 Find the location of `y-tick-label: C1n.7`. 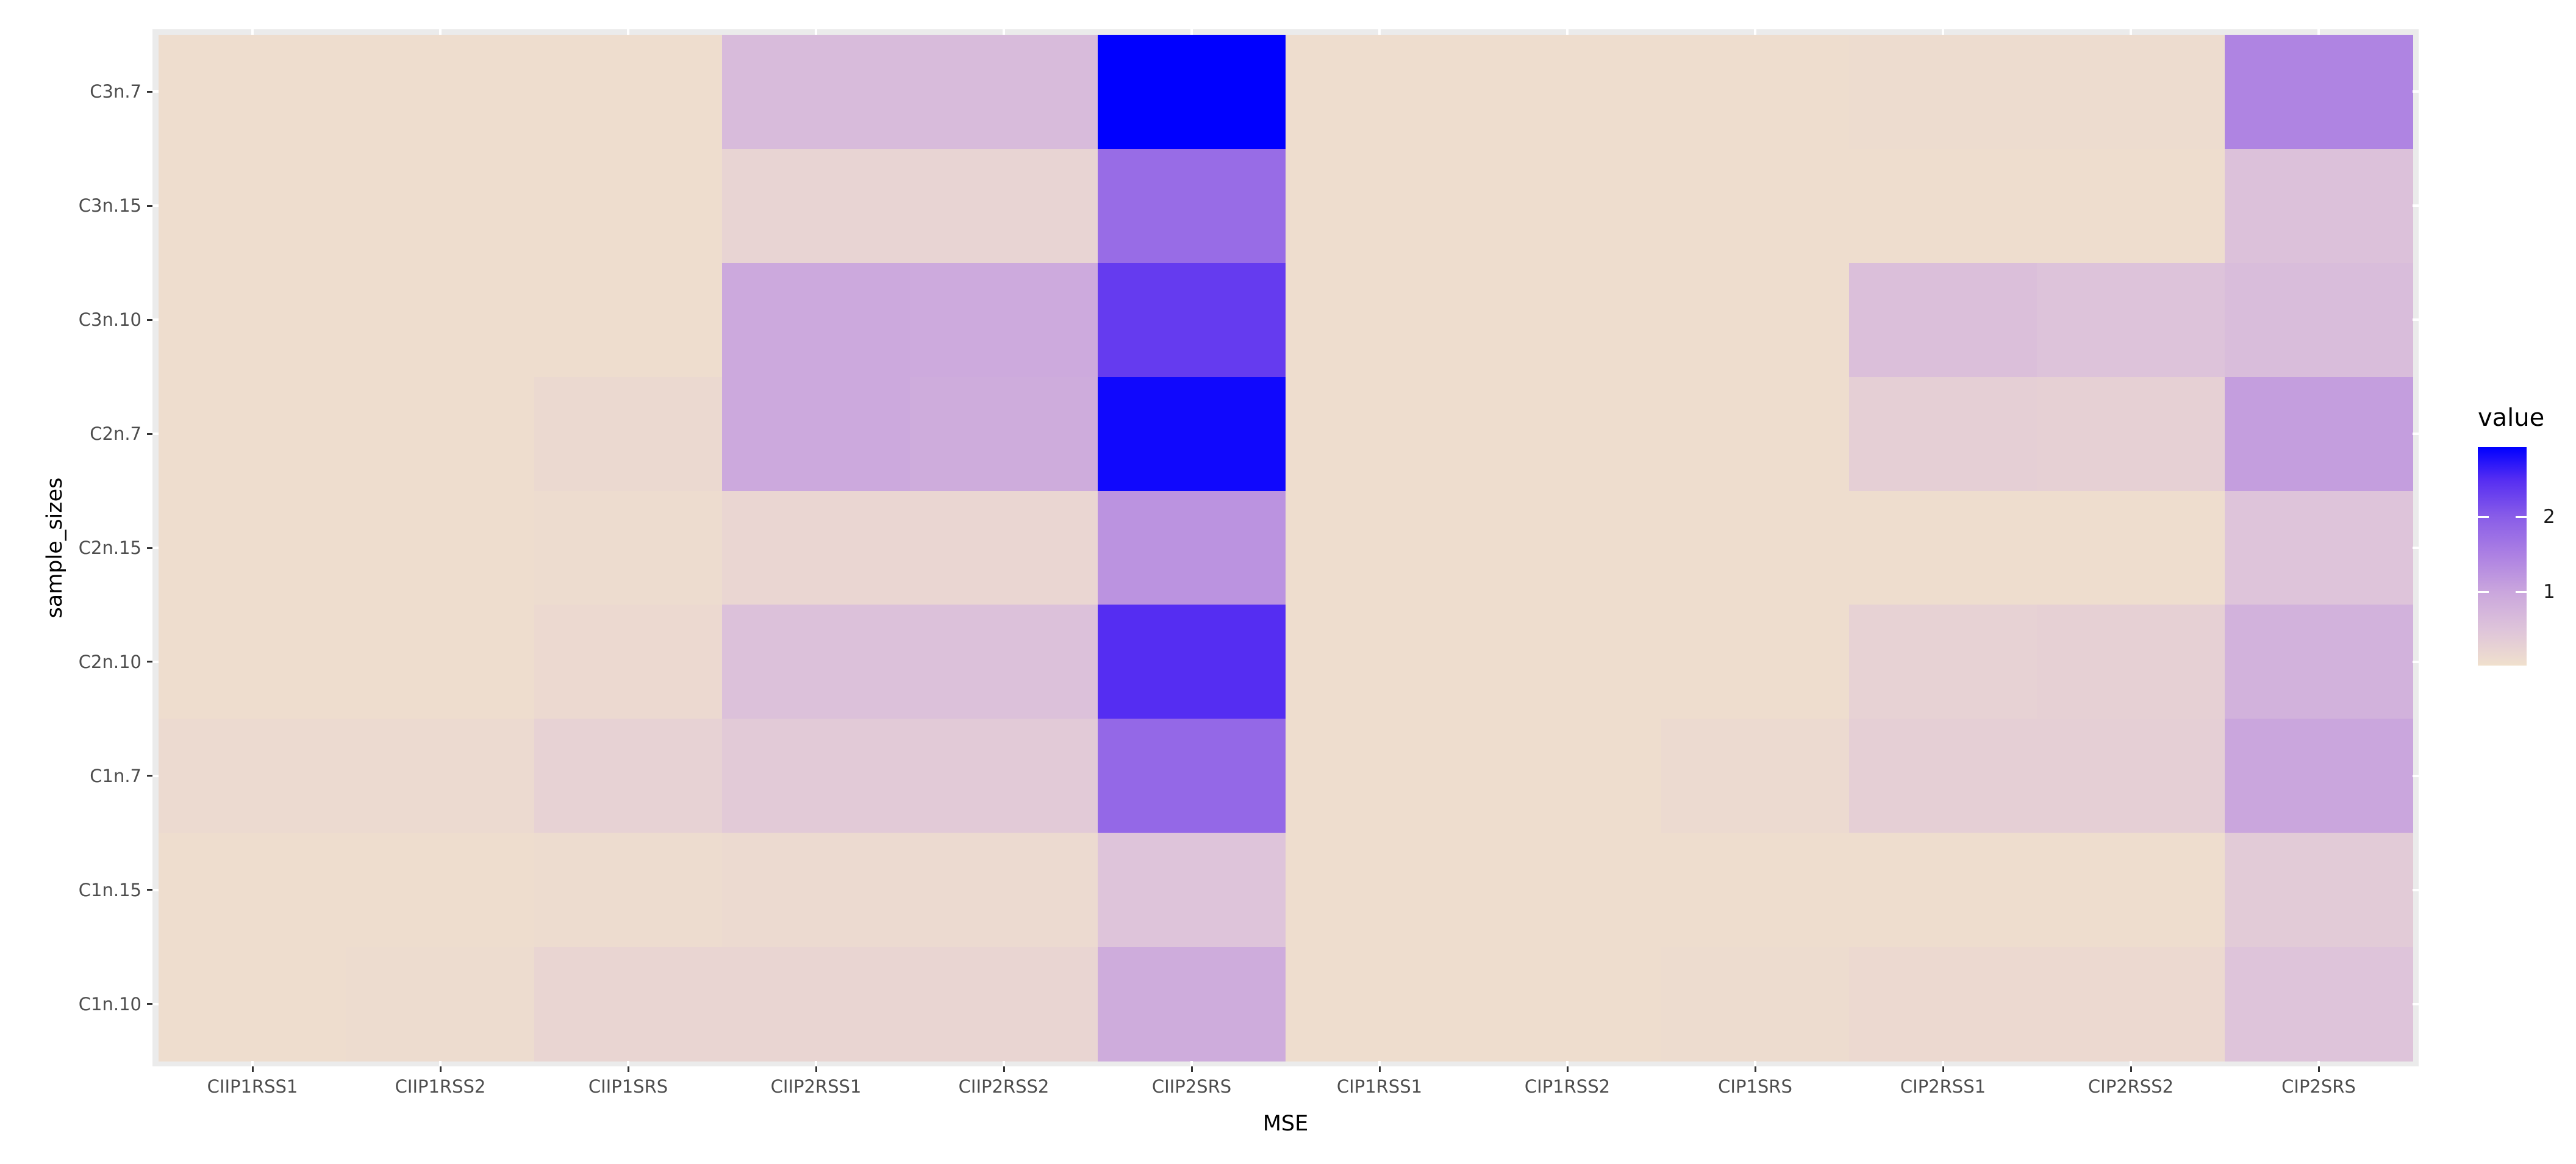

y-tick-label: C1n.7 is located at coordinates (115, 775).